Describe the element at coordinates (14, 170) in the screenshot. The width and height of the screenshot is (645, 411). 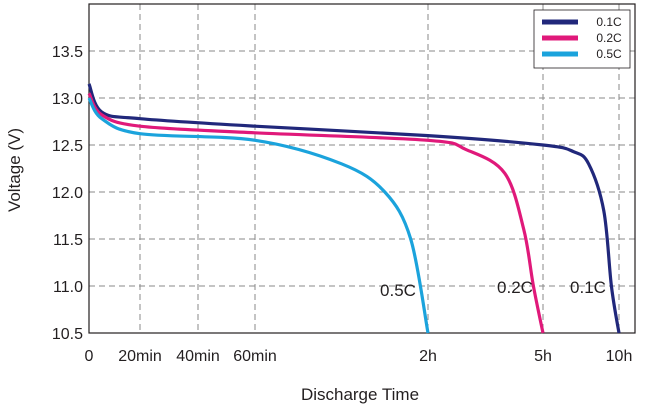
I see `y-axis-label: Voltage (V)` at that location.